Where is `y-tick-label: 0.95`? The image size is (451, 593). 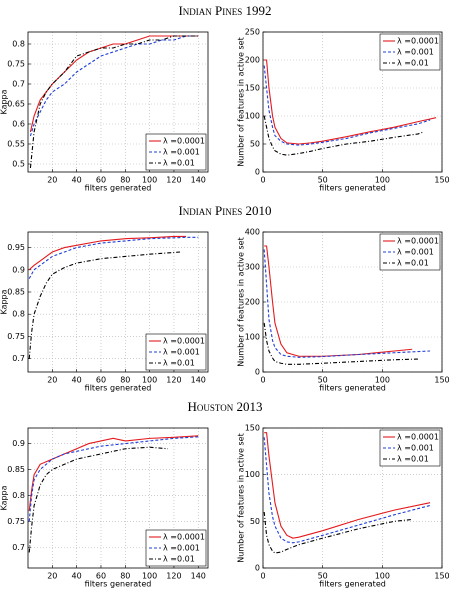 y-tick-label: 0.95 is located at coordinates (16, 247).